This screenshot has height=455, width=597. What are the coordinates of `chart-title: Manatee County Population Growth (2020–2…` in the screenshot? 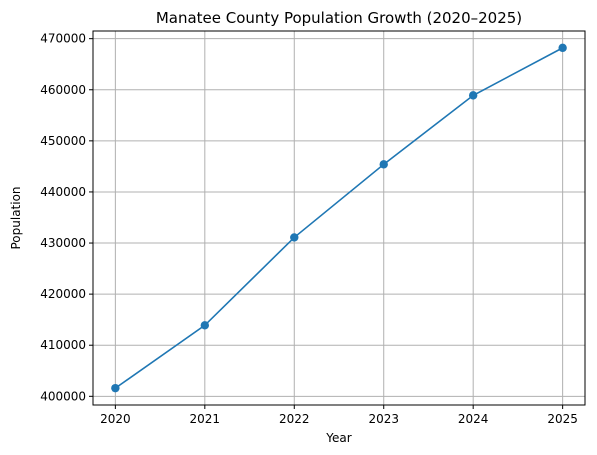 It's located at (339, 18).